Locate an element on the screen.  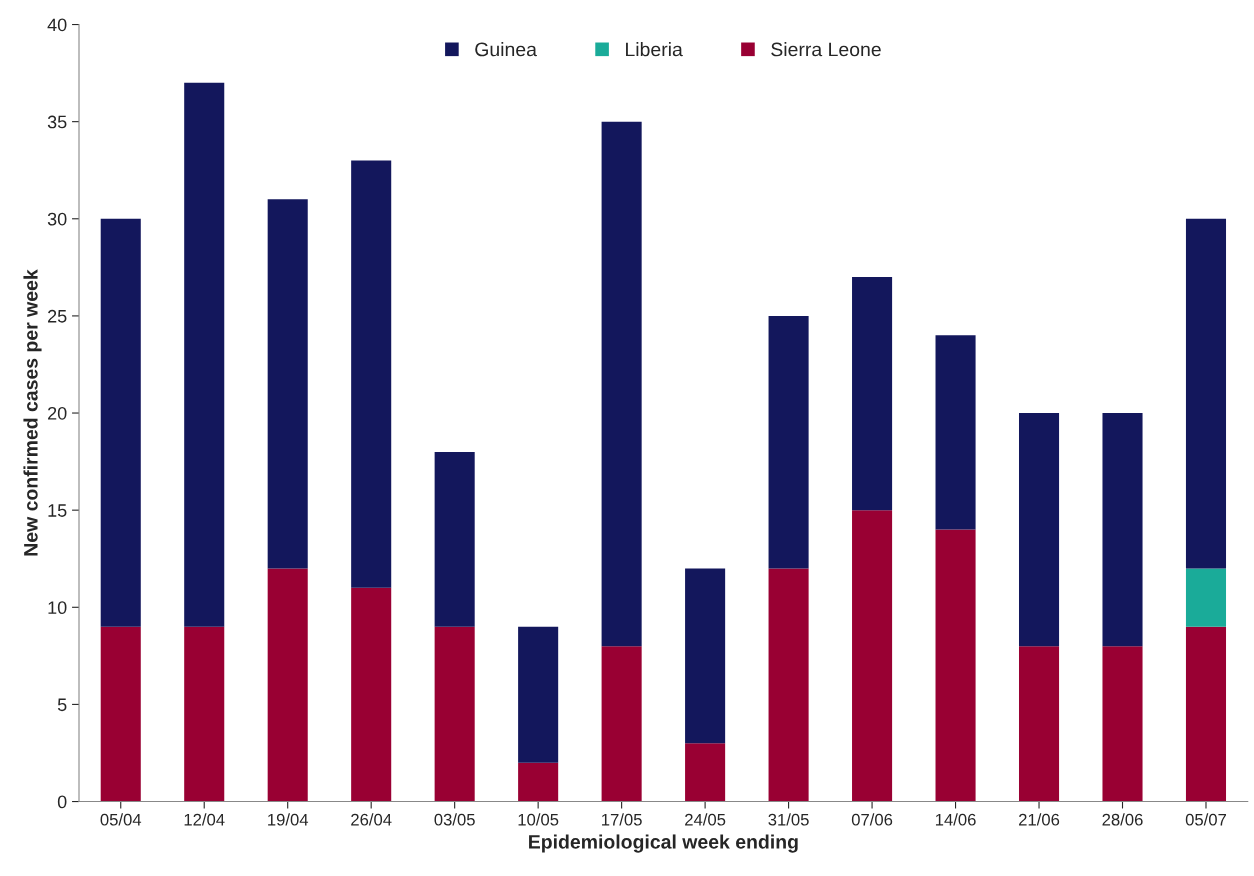
x-tick-label: 21/06 is located at coordinates (1039, 819).